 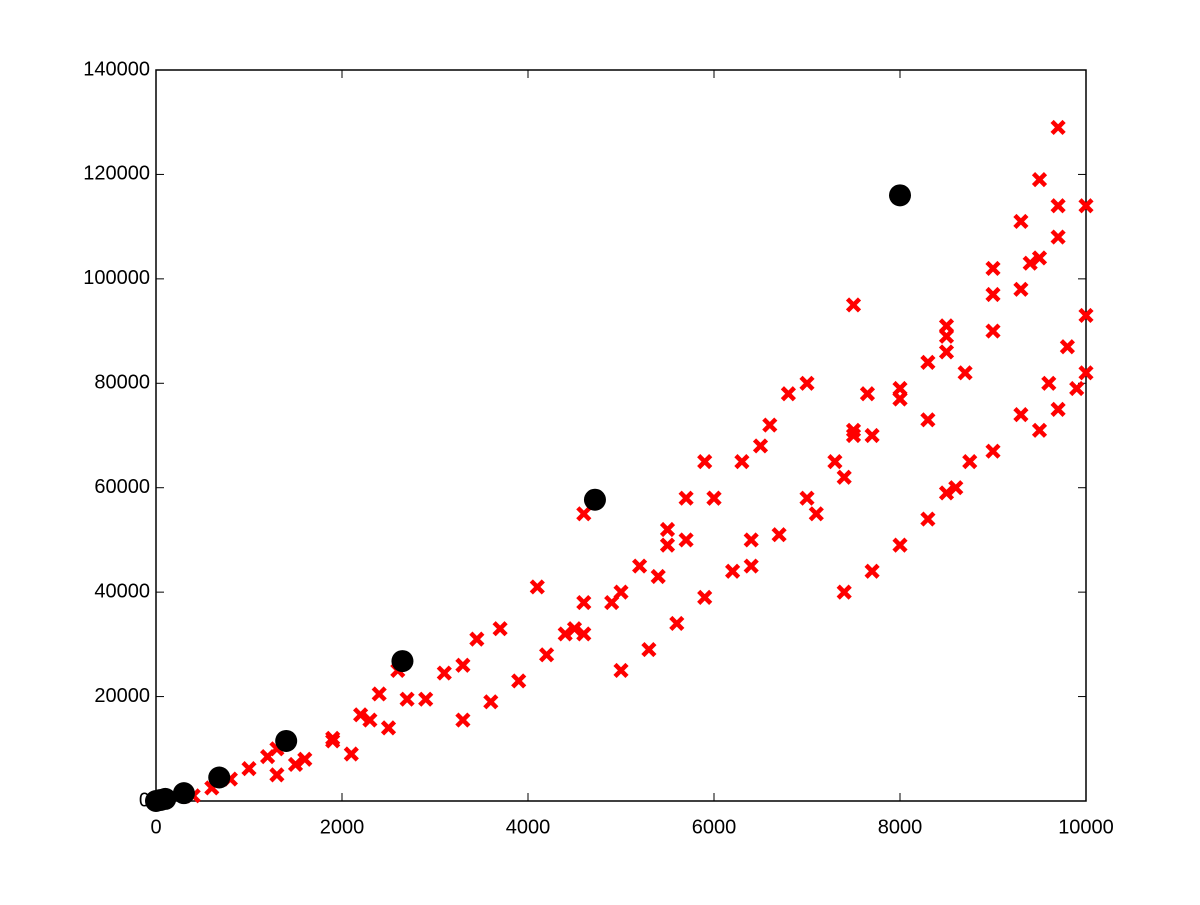 I want to click on y-tick-label: 140000, so click(x=116, y=69).